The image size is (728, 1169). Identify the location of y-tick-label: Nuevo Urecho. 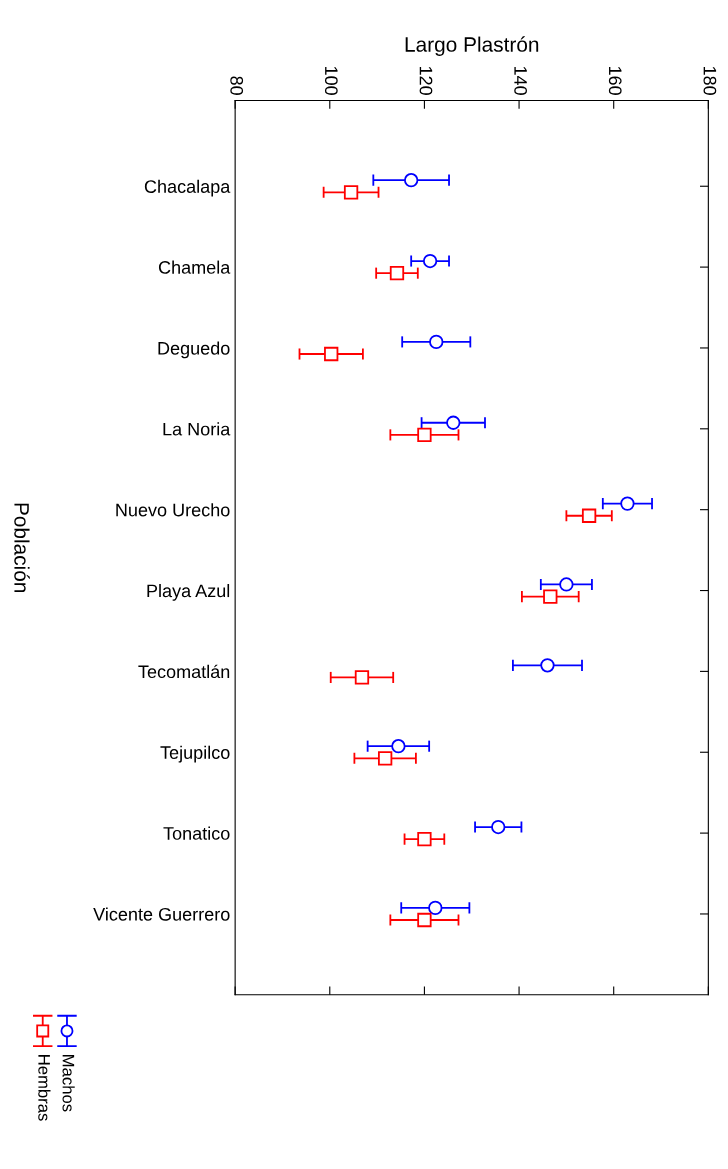
(173, 510).